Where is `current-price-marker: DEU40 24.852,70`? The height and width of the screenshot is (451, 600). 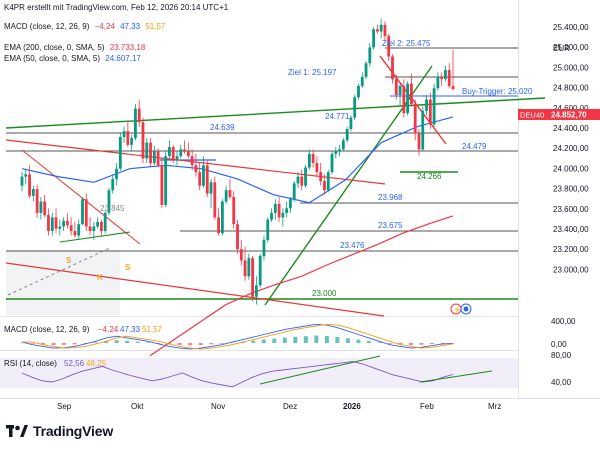 current-price-marker: DEU40 24.852,70 is located at coordinates (559, 114).